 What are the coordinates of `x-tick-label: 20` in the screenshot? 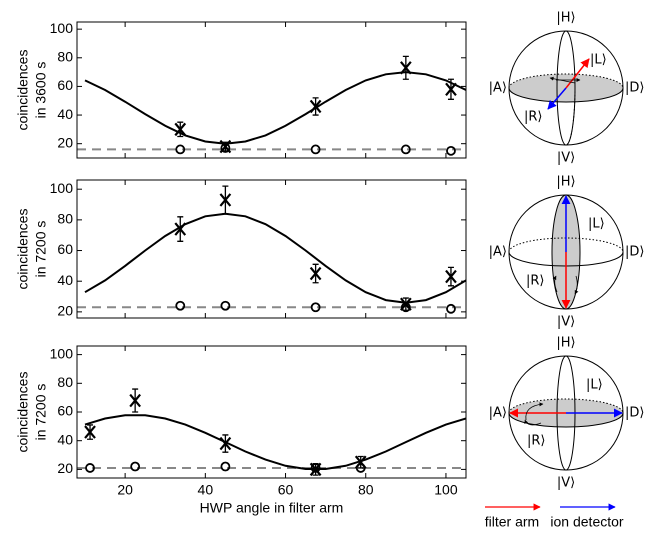 It's located at (125, 490).